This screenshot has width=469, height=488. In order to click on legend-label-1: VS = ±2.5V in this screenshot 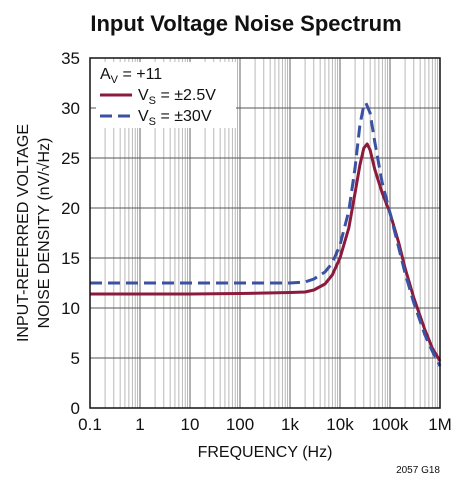, I will do `click(177, 97)`.